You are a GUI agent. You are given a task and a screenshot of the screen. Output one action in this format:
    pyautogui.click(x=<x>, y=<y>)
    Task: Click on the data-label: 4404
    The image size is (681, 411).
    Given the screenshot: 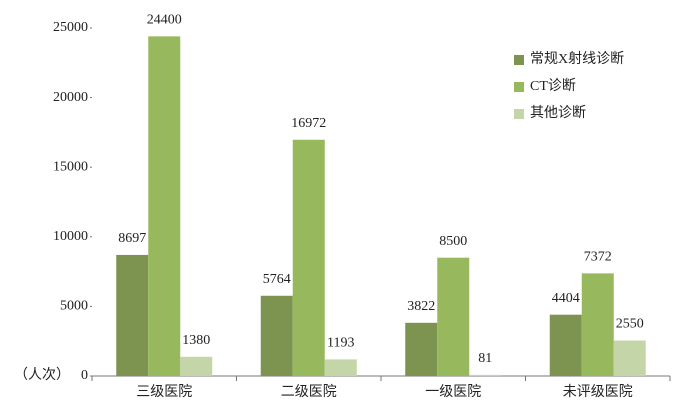 What is the action you would take?
    pyautogui.click(x=566, y=298)
    